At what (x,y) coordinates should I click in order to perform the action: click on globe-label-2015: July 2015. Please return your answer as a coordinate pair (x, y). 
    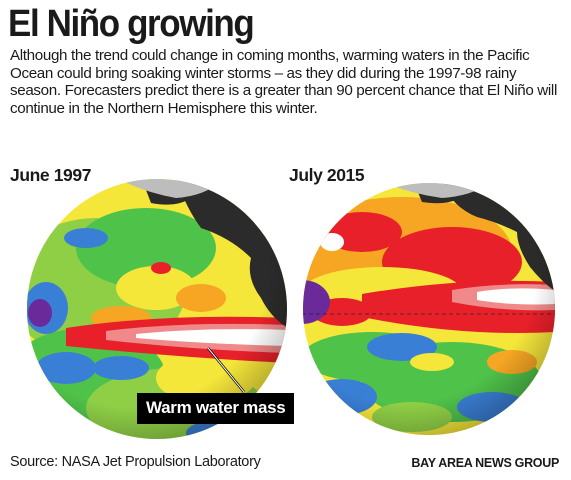
    Looking at the image, I should click on (327, 175).